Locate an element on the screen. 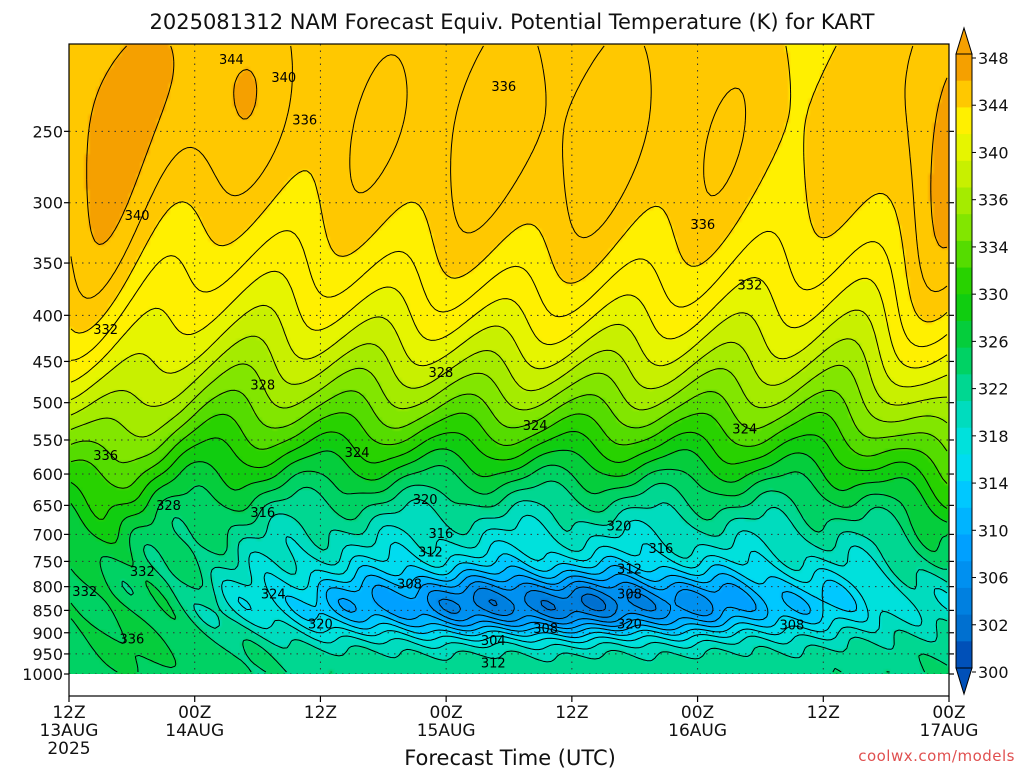 This screenshot has height=768, width=1024. colorbar-label: 314 is located at coordinates (993, 483).